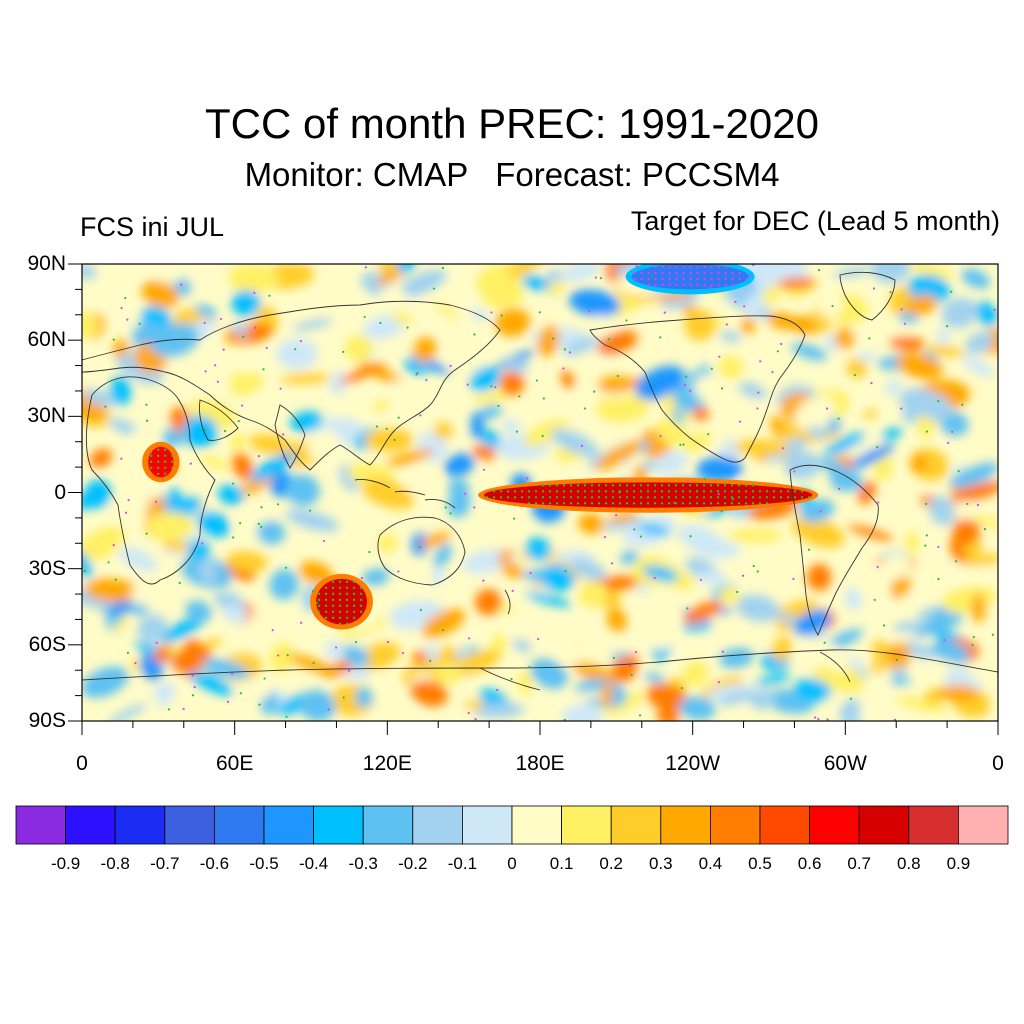 The image size is (1024, 1024). Describe the element at coordinates (540, 763) in the screenshot. I see `x-tick-label: 180E` at that location.